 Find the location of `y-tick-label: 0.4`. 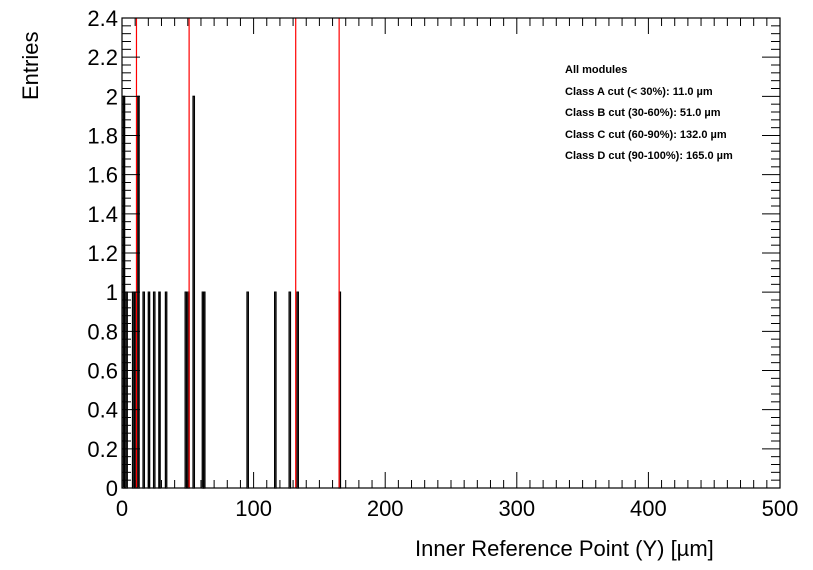

y-tick-label: 0.4 is located at coordinates (102, 410).